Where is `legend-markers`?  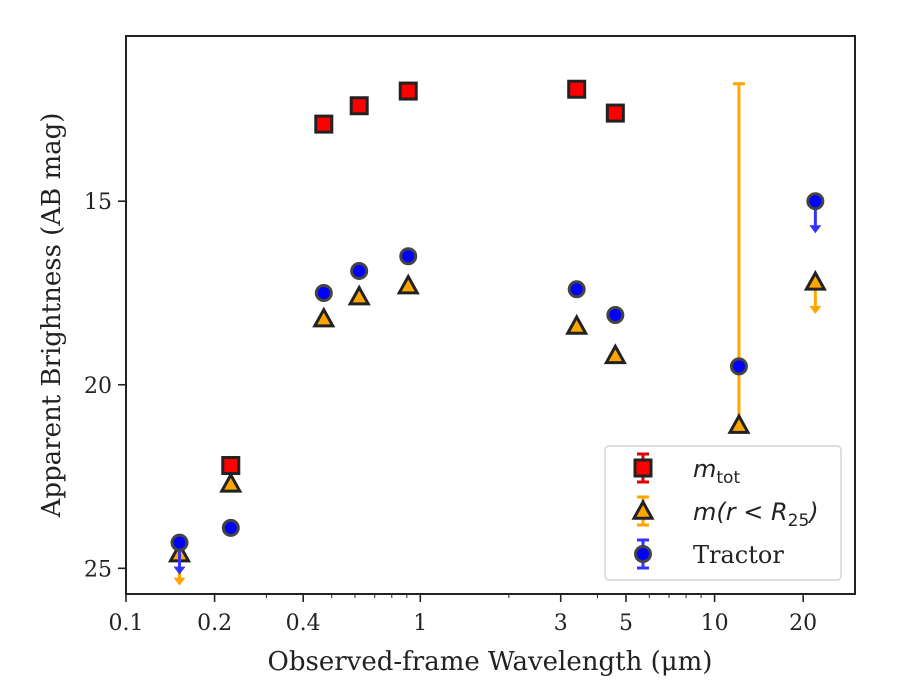
legend-markers is located at coordinates (643, 511).